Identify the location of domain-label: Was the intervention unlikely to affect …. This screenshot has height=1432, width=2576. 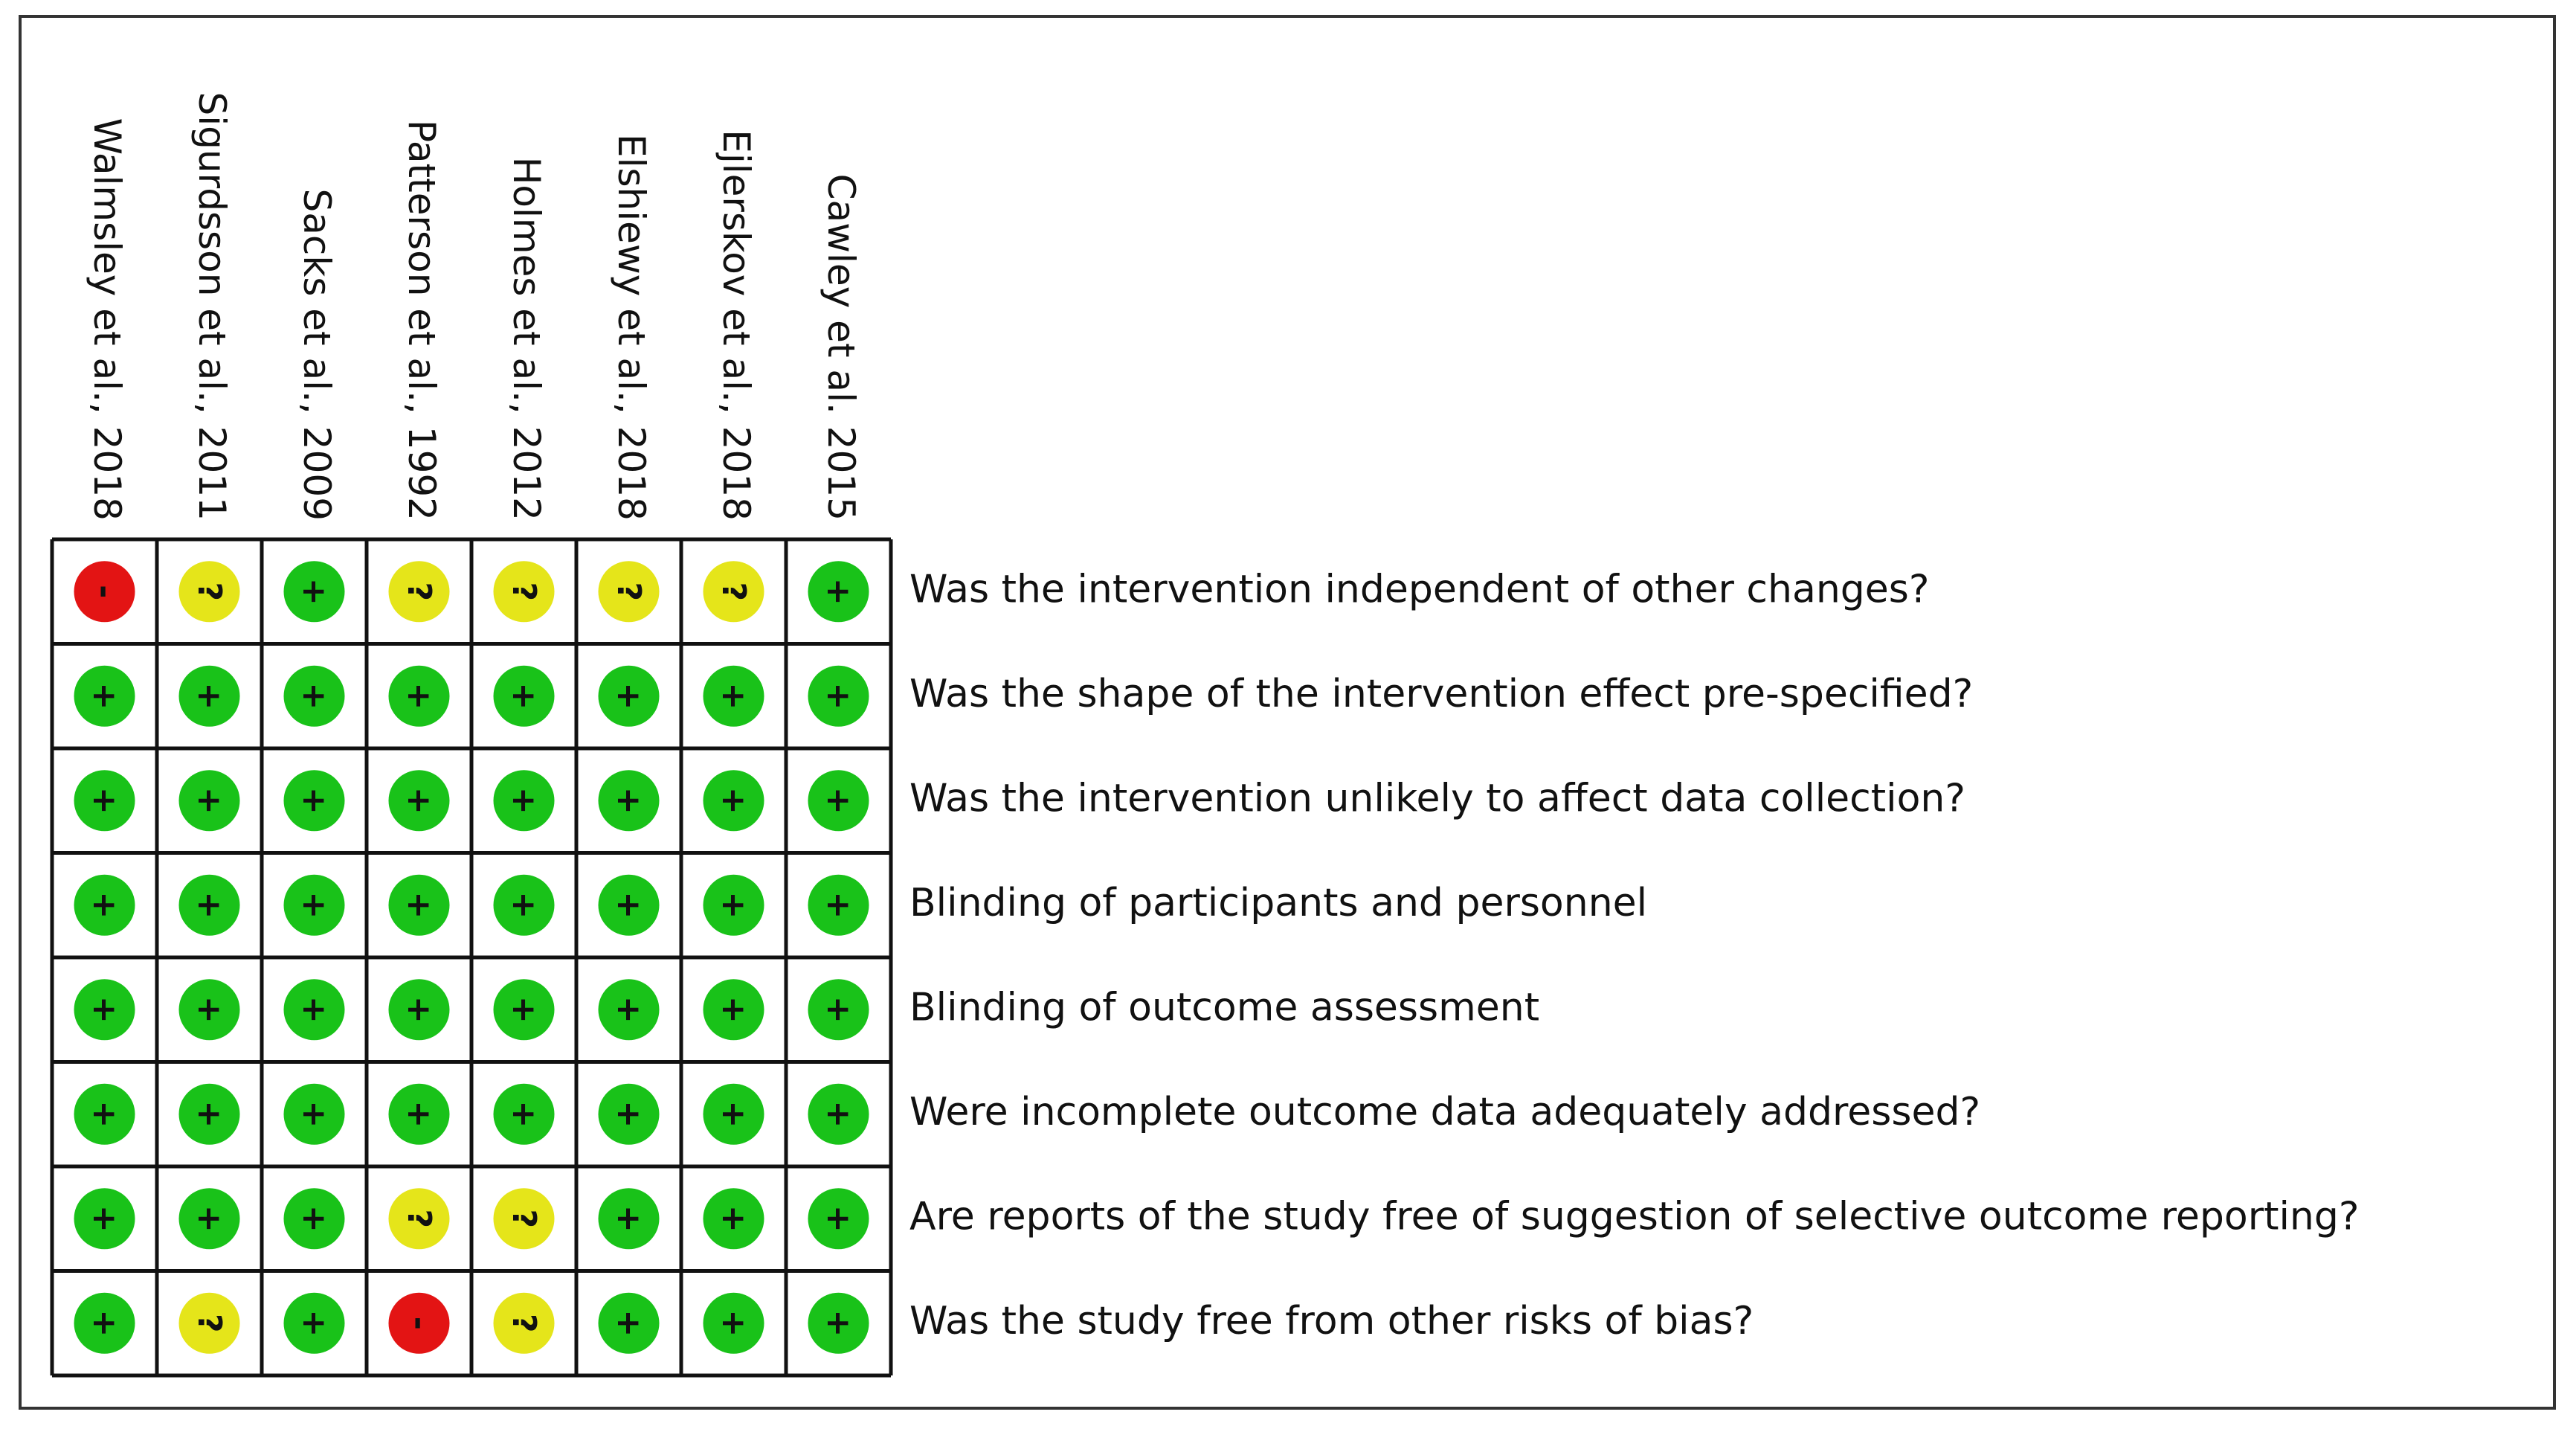
(1437, 798).